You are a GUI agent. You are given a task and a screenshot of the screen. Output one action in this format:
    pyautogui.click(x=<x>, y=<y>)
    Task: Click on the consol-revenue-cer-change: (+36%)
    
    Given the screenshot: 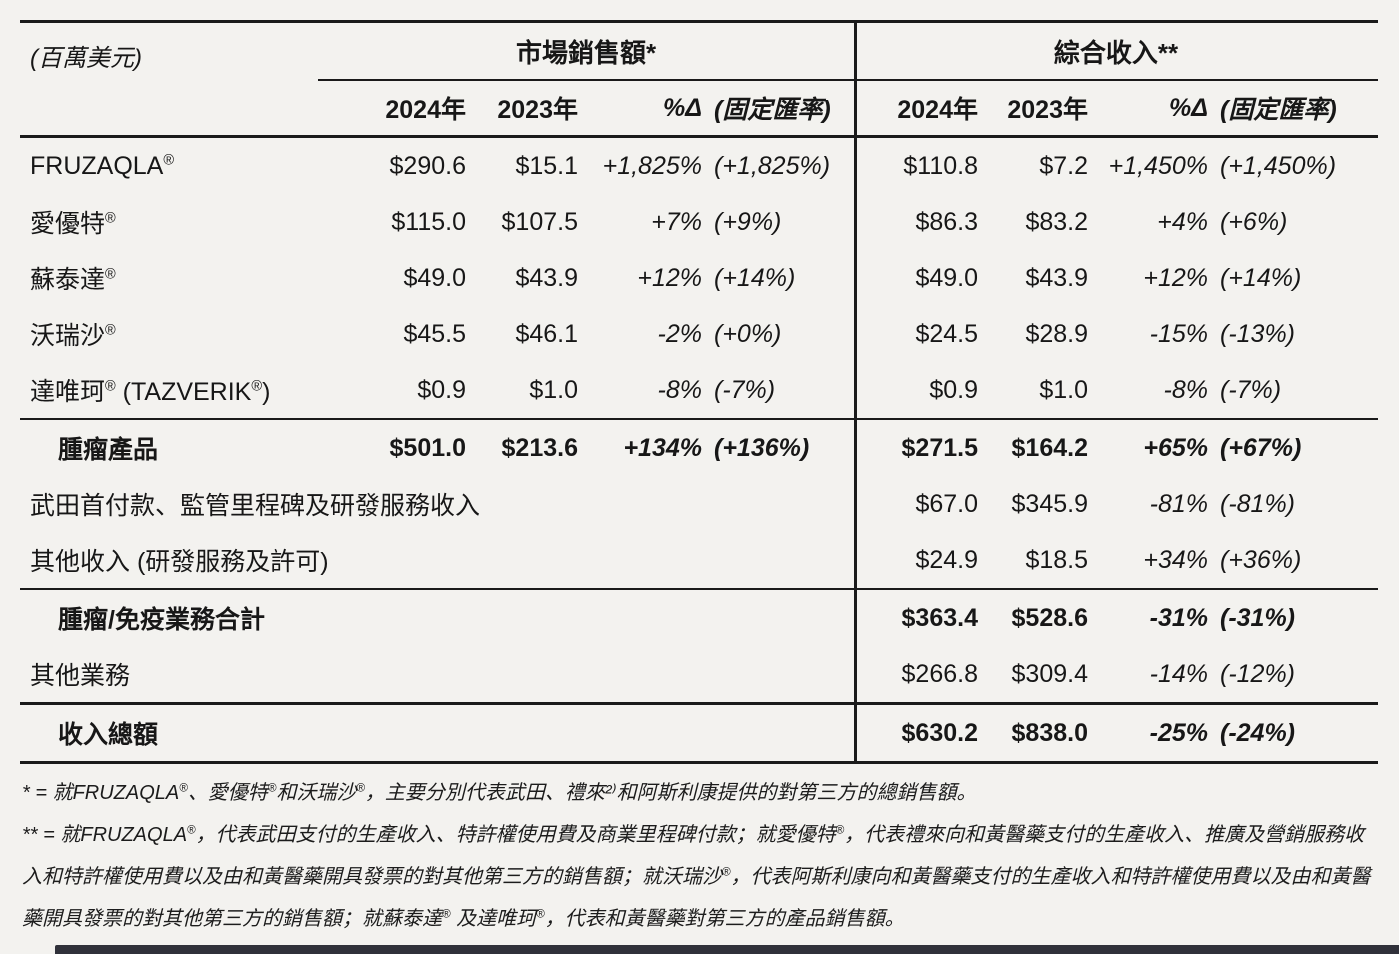 What is the action you would take?
    pyautogui.click(x=1261, y=559)
    